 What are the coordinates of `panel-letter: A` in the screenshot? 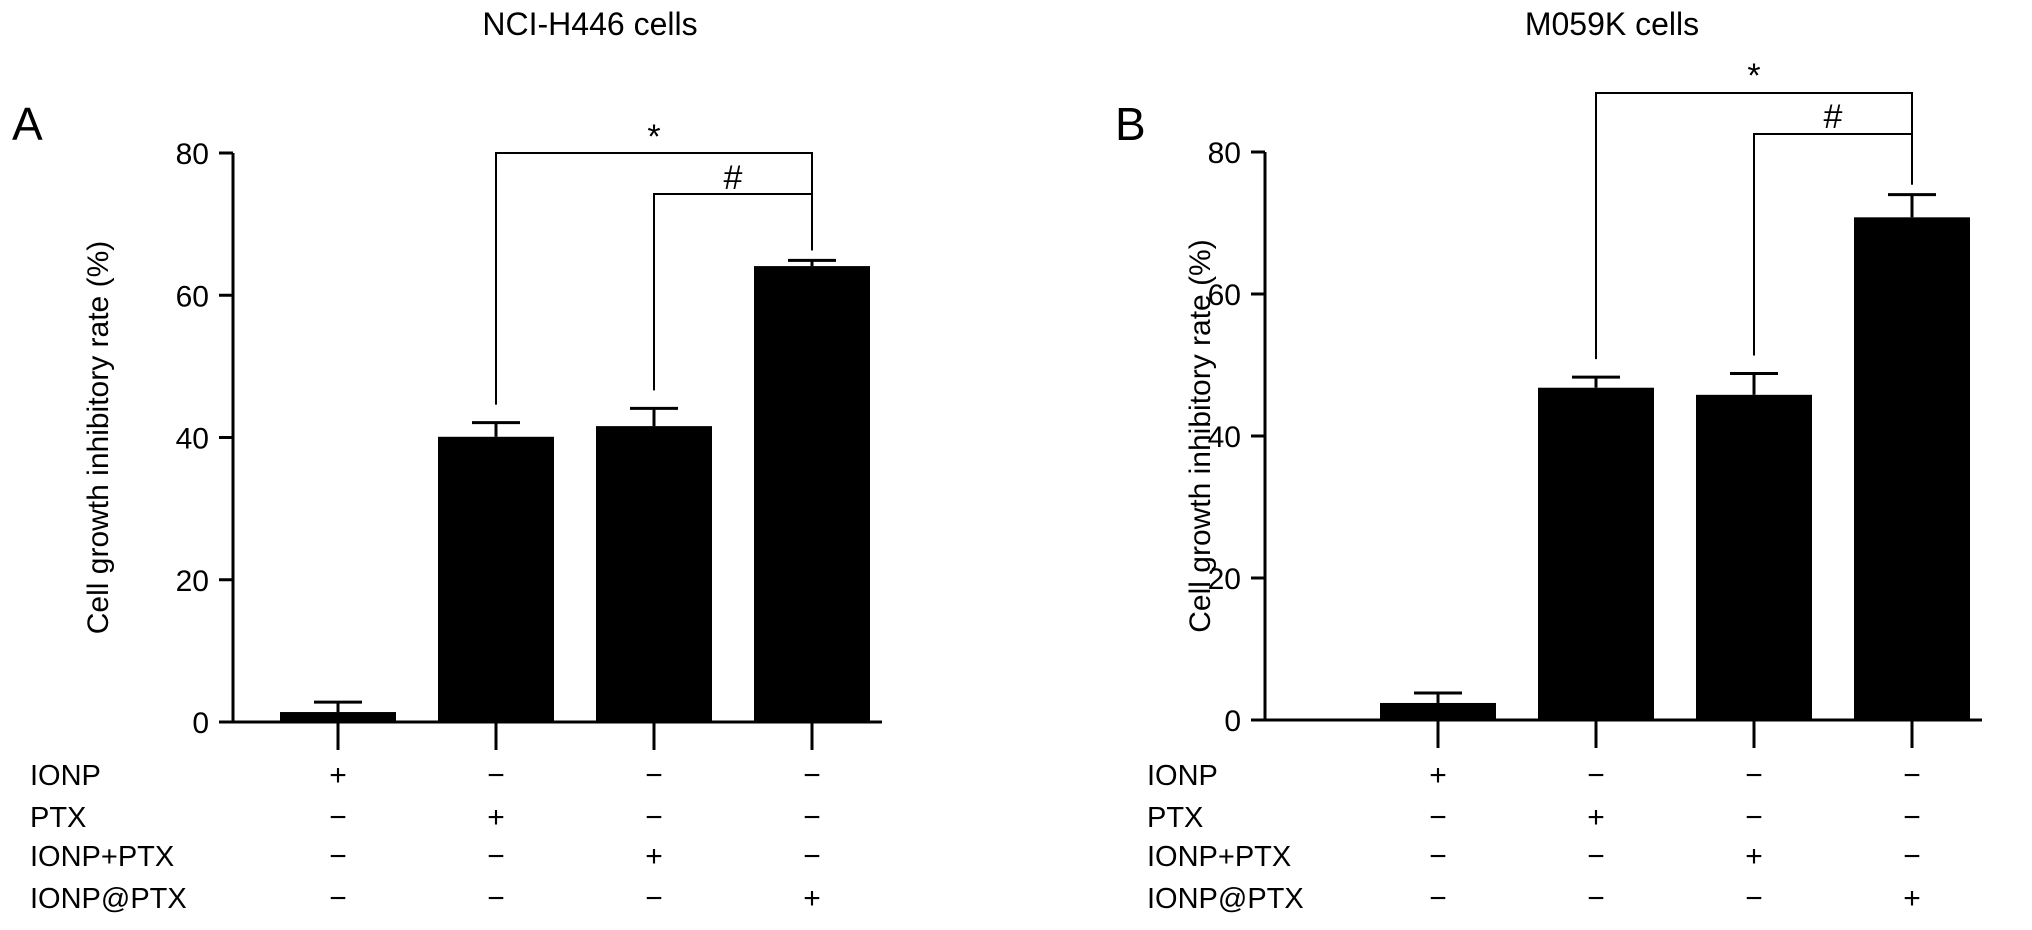 It's located at (27, 124).